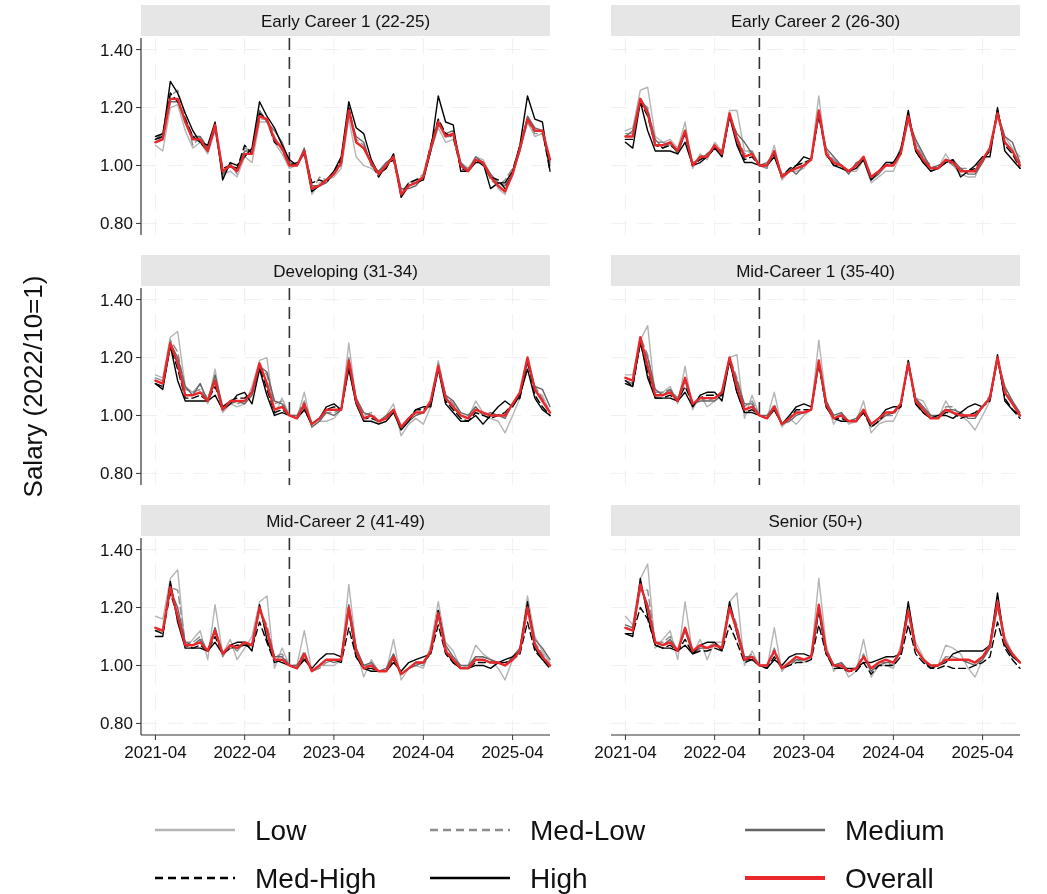 This screenshot has height=894, width=1047. I want to click on chart-title: Early Career 1 (22-25), so click(345, 21).